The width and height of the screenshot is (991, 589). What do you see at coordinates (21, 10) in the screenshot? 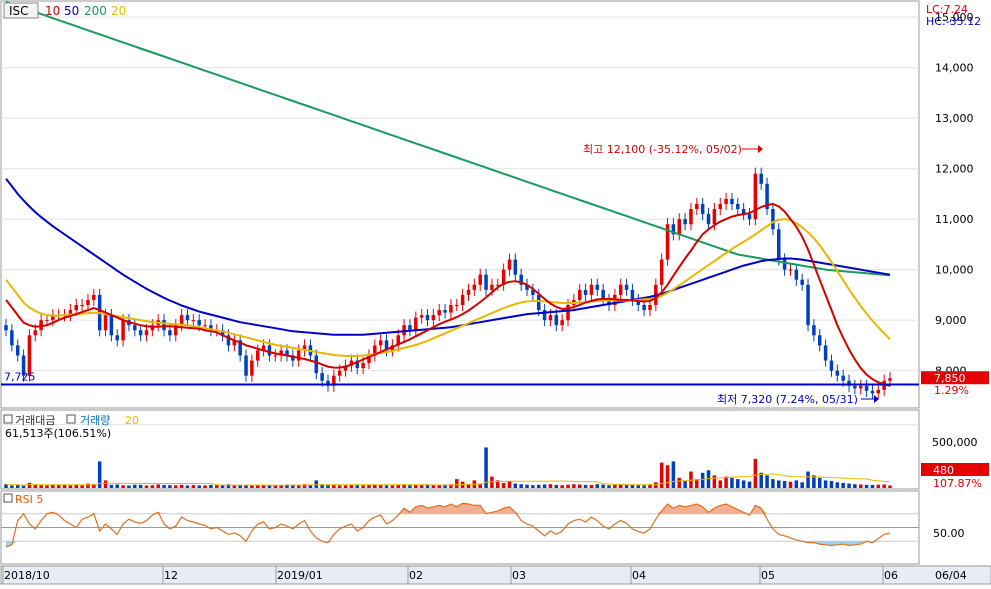
I see `symbol-box` at bounding box center [21, 10].